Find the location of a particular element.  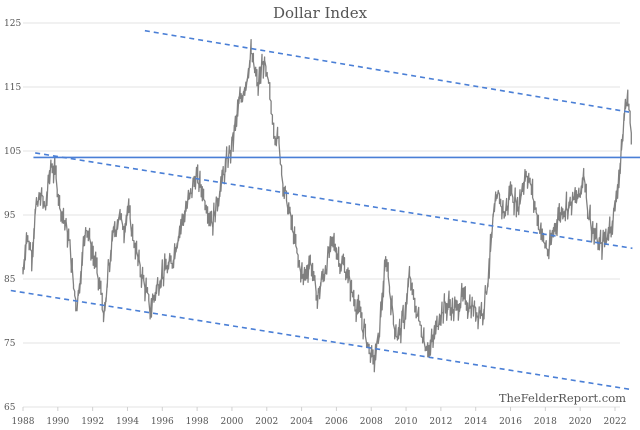

y-tick-label: 125 is located at coordinates (12, 24).